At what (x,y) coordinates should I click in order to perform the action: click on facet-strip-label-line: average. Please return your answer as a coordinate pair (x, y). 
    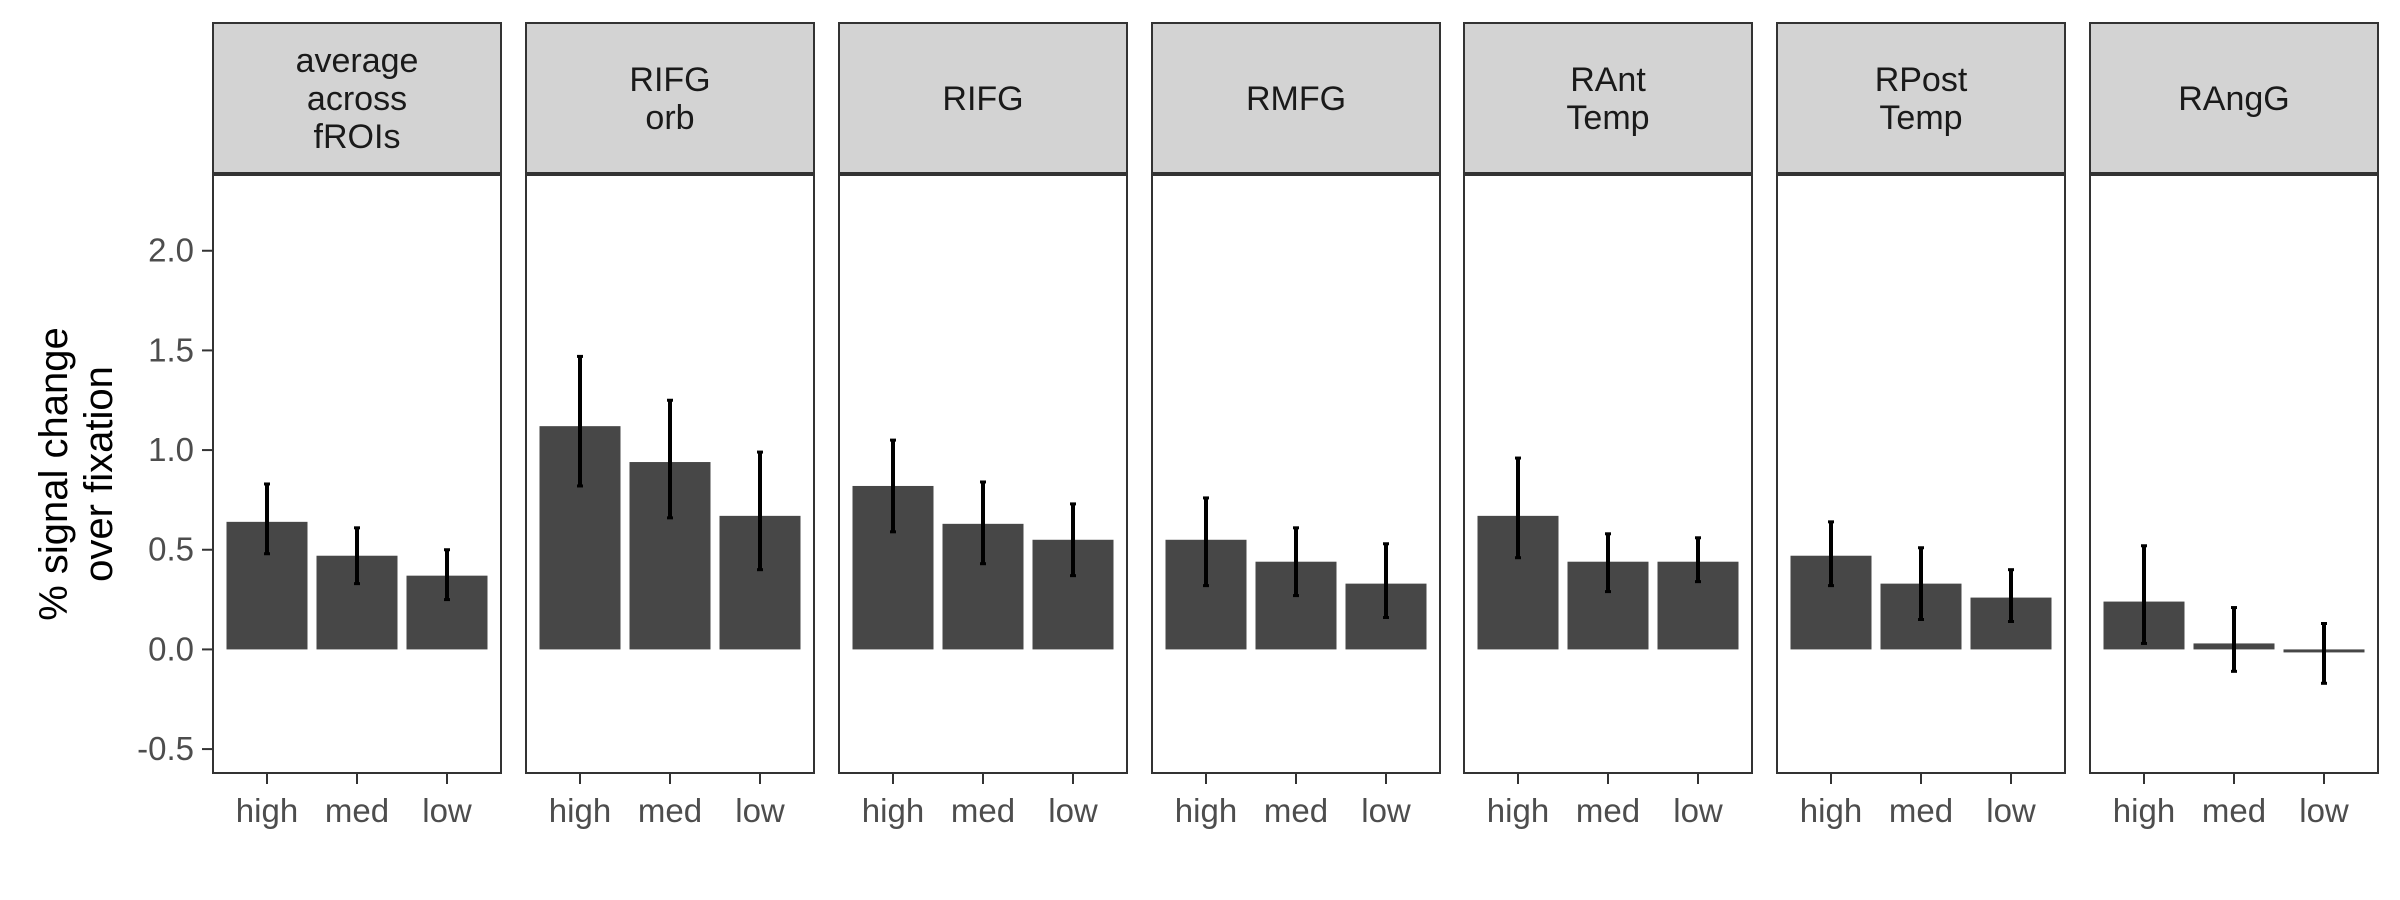
    Looking at the image, I should click on (357, 61).